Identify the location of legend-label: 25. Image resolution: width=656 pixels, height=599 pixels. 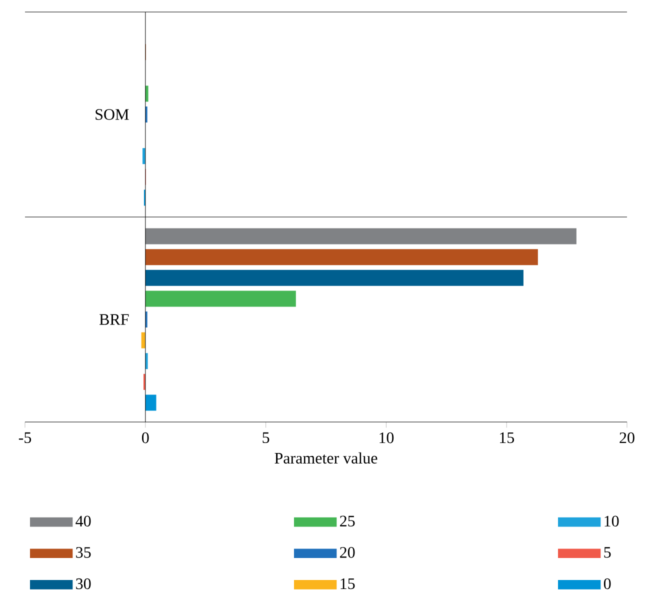
(347, 521).